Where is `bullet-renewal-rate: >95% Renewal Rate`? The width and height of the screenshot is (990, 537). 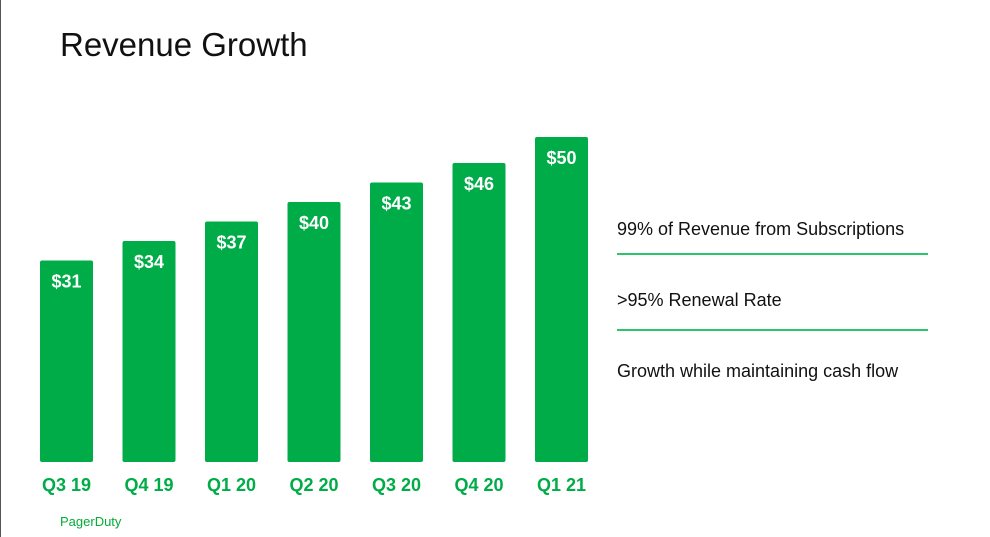 bullet-renewal-rate: >95% Renewal Rate is located at coordinates (699, 300).